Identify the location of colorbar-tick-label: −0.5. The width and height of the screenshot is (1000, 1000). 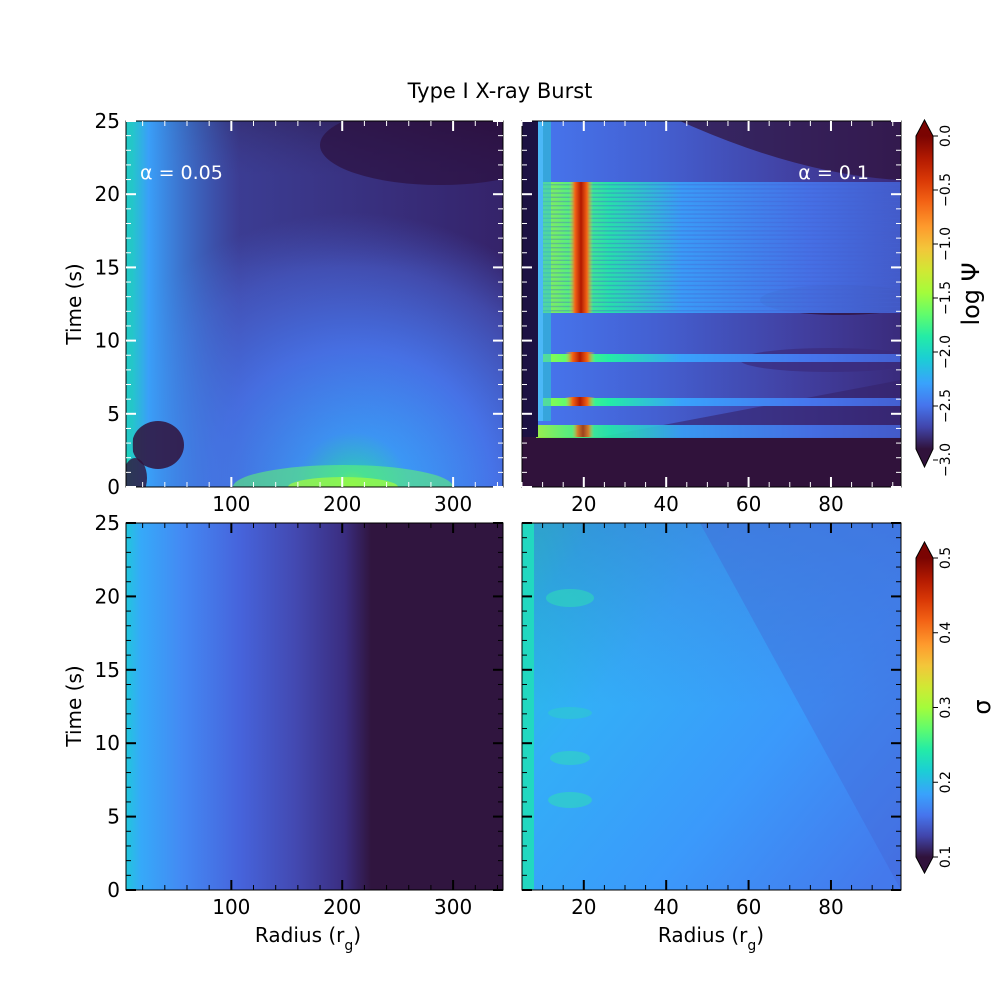
(946, 190).